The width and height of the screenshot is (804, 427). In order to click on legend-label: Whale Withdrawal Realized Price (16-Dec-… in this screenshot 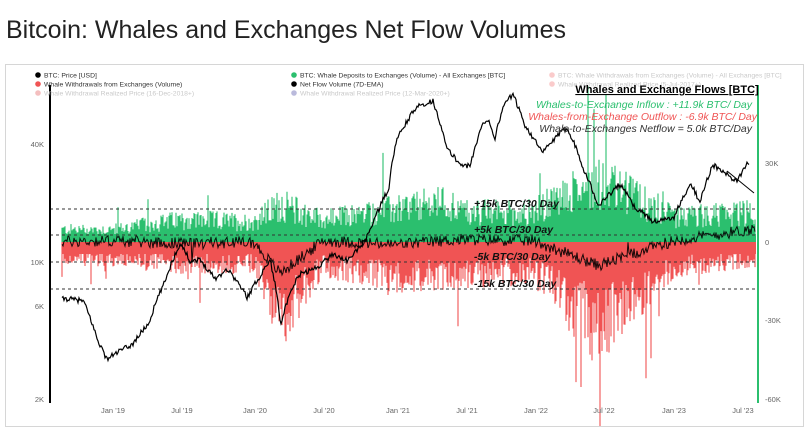, I will do `click(119, 94)`.